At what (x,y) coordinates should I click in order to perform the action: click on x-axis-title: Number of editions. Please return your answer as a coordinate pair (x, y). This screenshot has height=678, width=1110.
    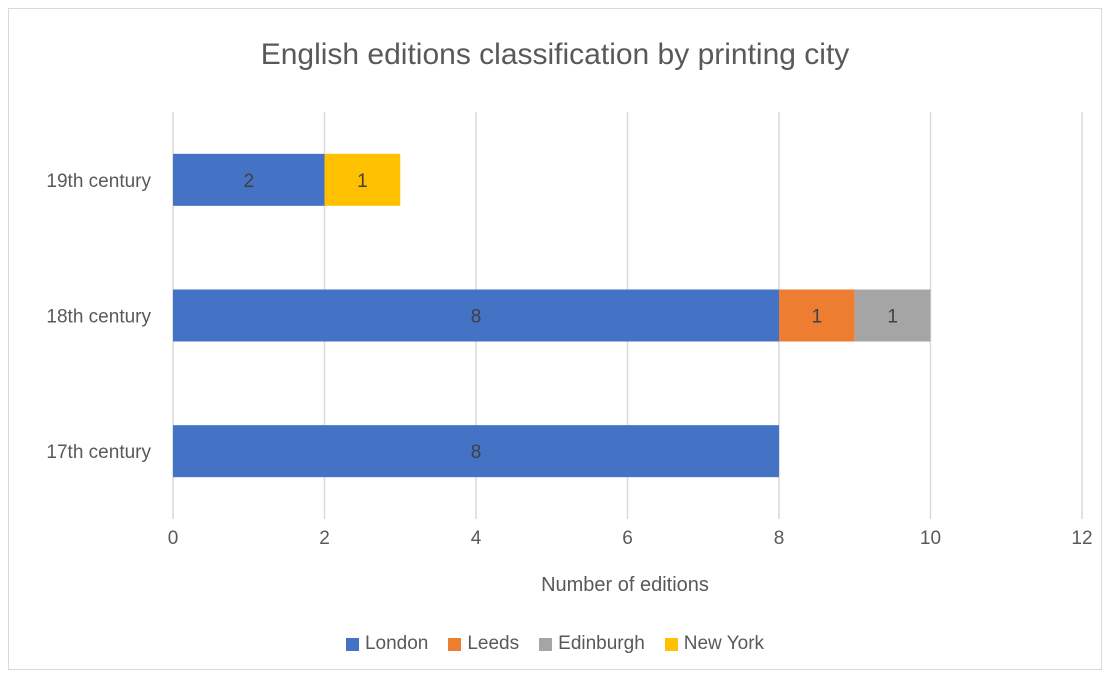
    Looking at the image, I should click on (625, 585).